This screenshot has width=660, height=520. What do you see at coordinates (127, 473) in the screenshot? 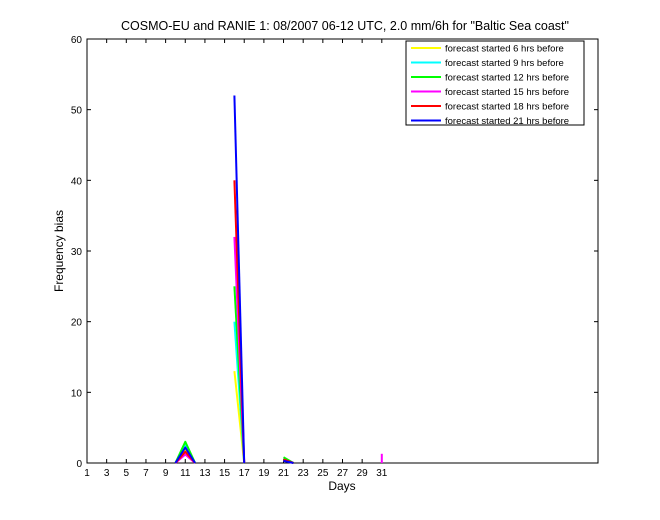
I see `x-tick-label: 5` at bounding box center [127, 473].